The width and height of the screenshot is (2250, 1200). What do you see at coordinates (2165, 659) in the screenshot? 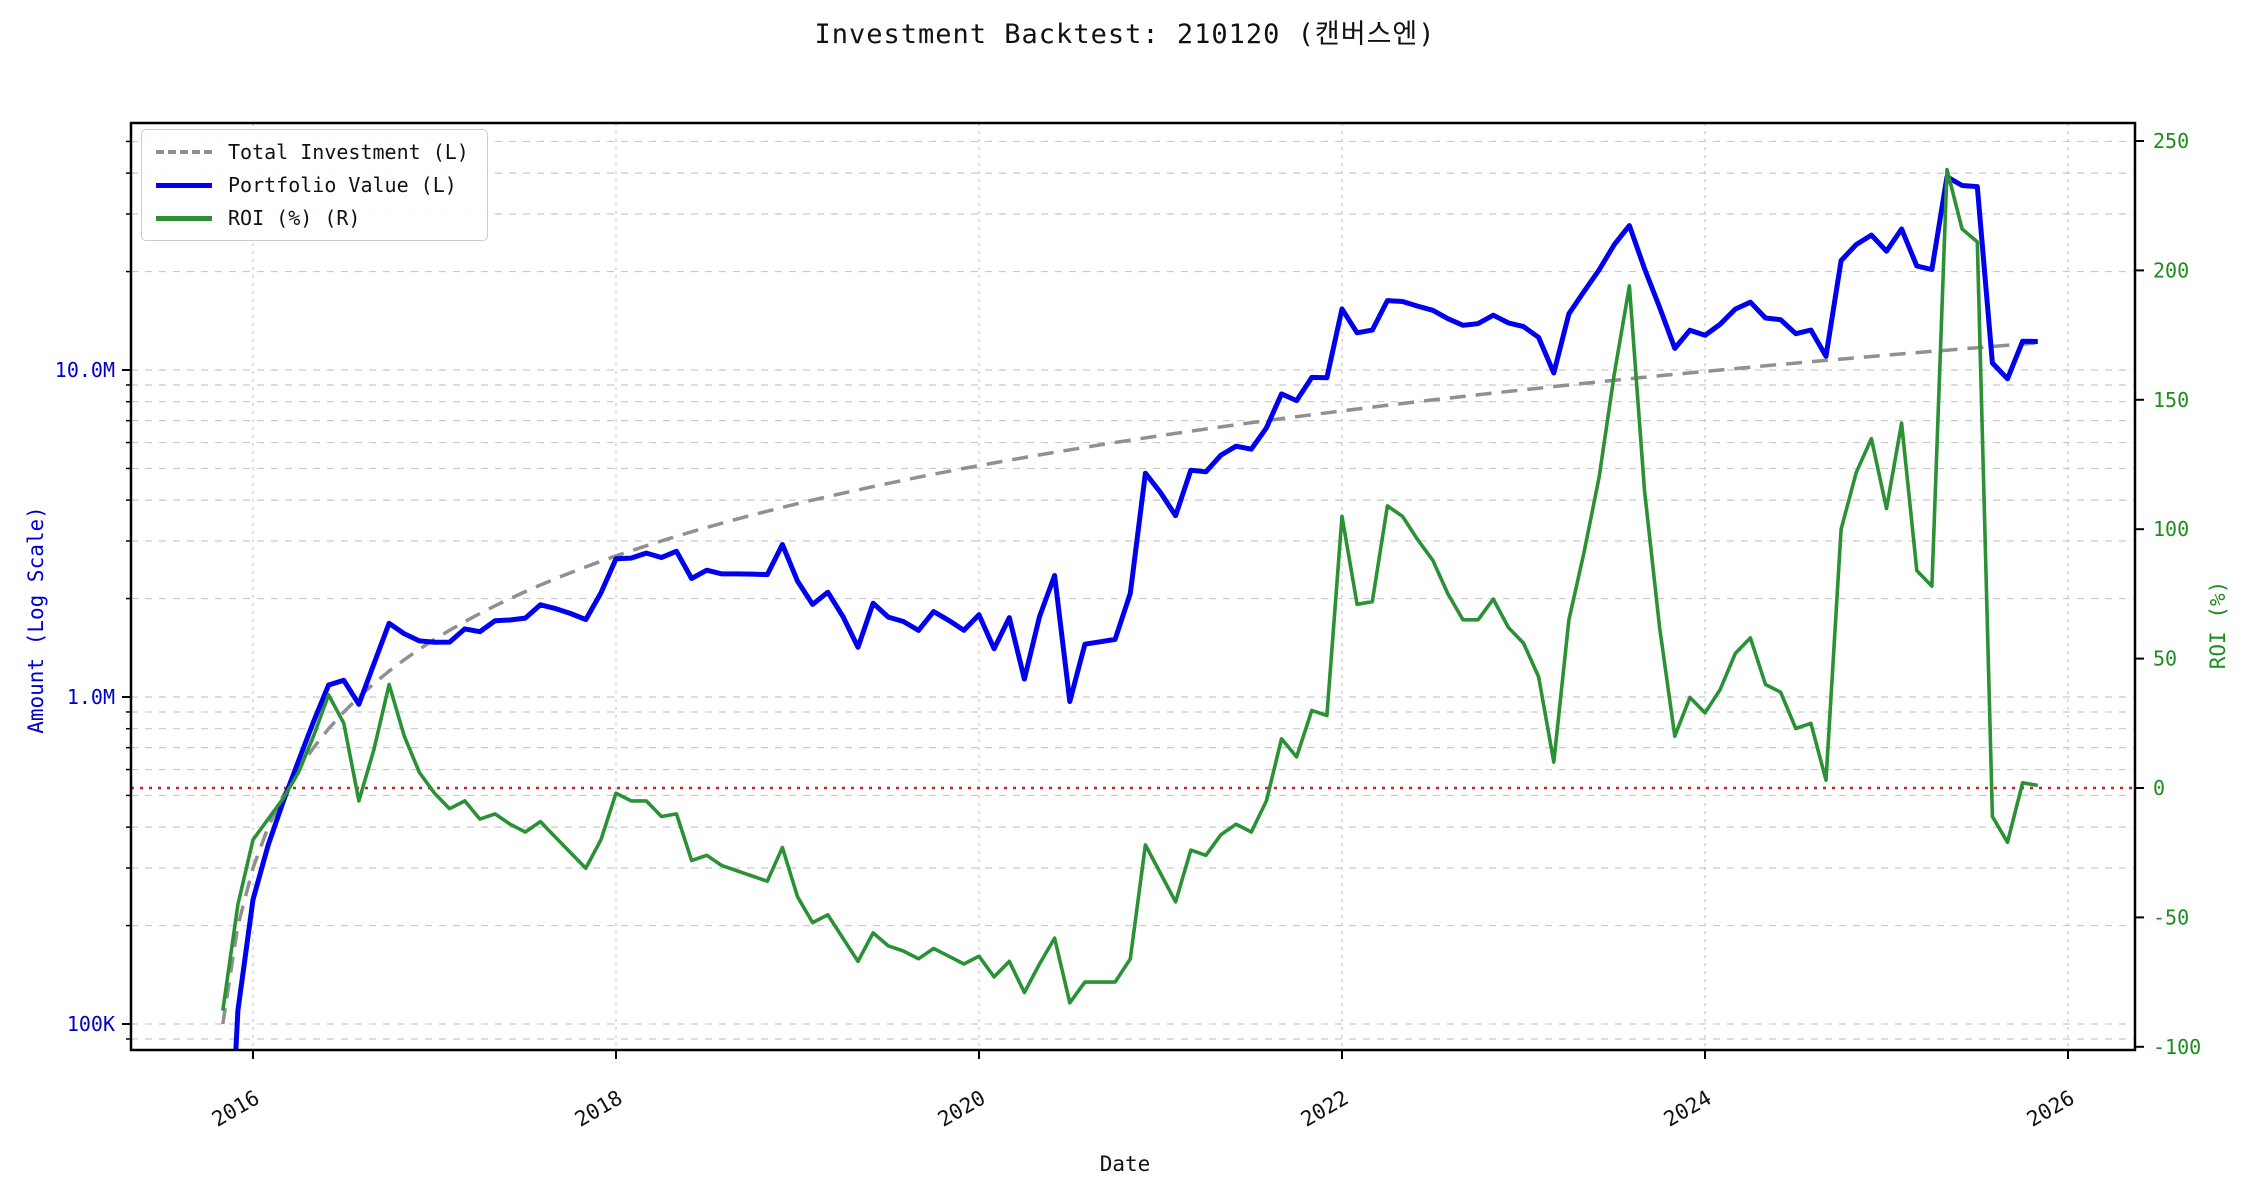
I see `right-tick-label: 50` at bounding box center [2165, 659].